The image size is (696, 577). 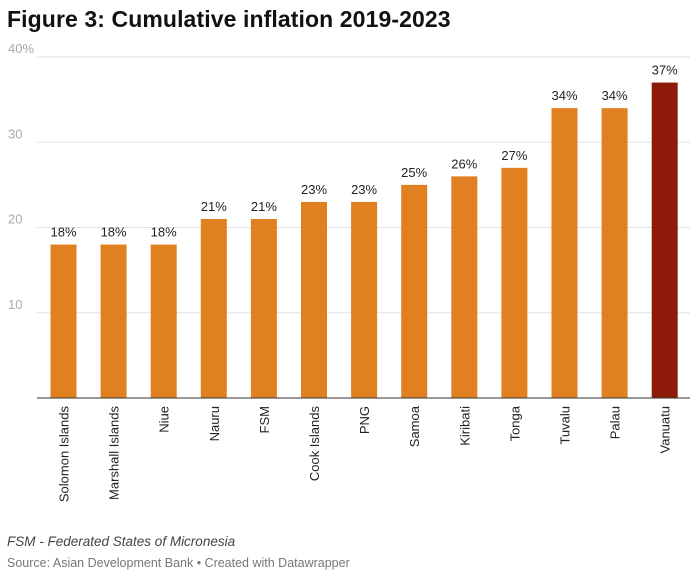 I want to click on chart-title: Figure 3: Cumulative inflation 2019-2023, so click(x=229, y=19).